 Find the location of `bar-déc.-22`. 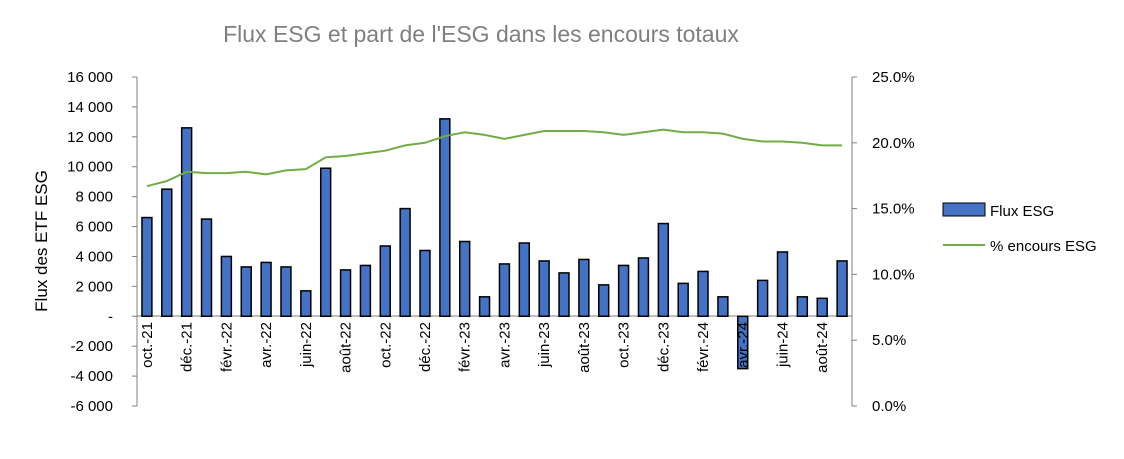

bar-déc.-22 is located at coordinates (425, 283).